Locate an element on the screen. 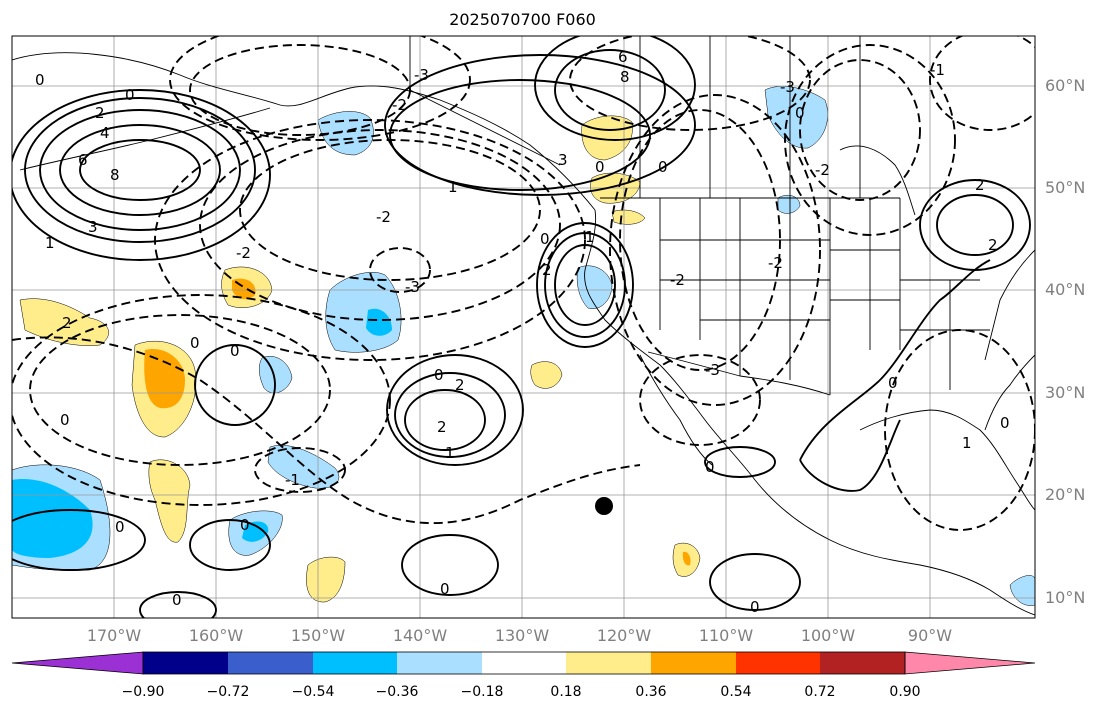 The width and height of the screenshot is (1105, 712). lon-label-130w: 130°W is located at coordinates (522, 635).